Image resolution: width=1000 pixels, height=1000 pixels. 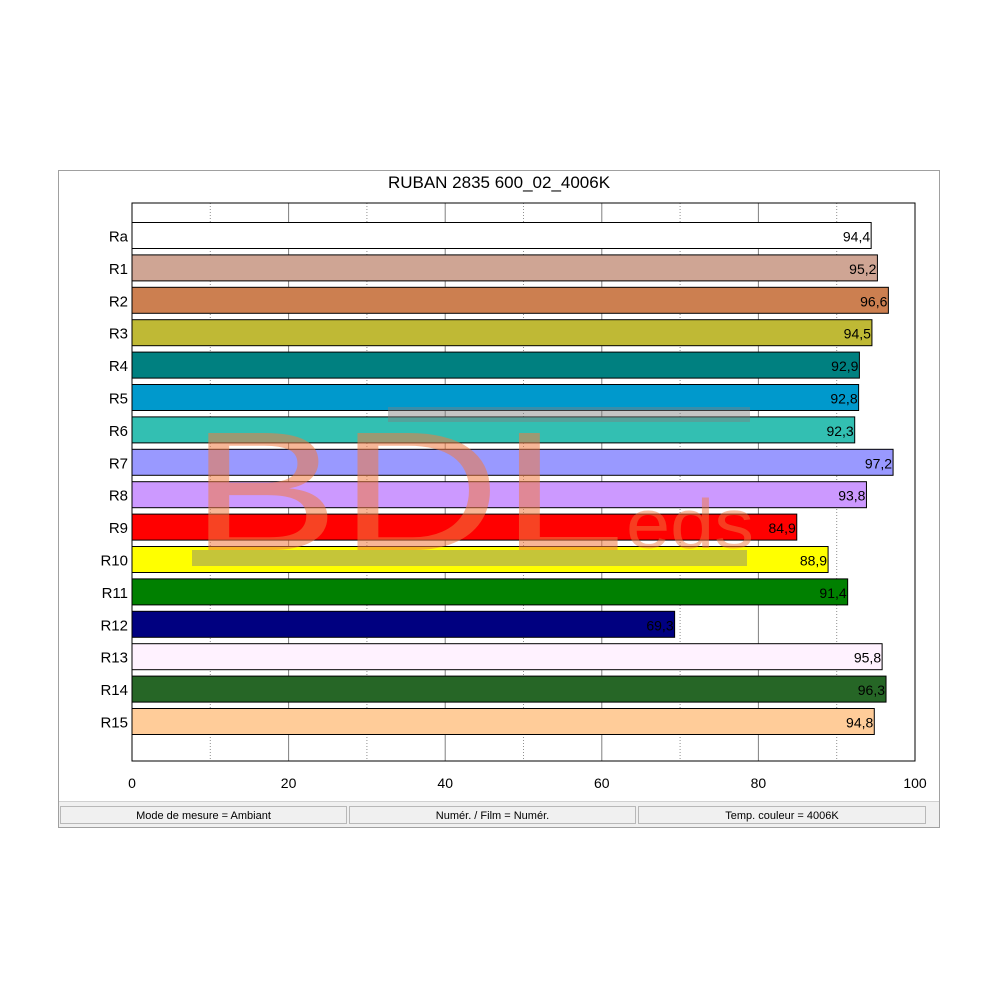 I want to click on category-label: R13, so click(x=114, y=658).